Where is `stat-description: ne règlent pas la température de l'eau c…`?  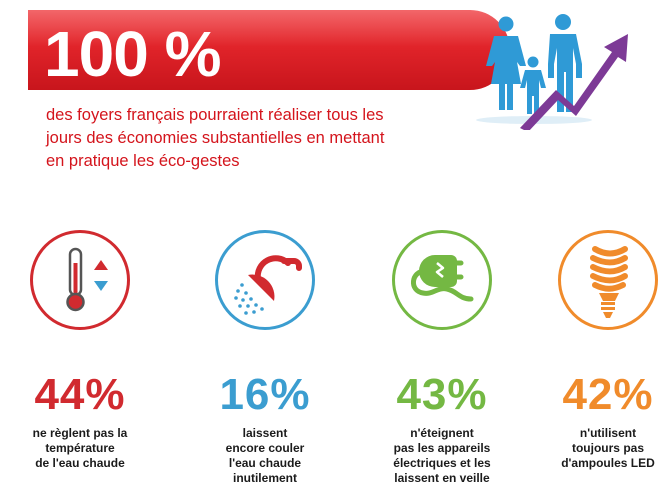
stat-description: ne règlent pas la température de l'eau c… is located at coordinates (80, 448).